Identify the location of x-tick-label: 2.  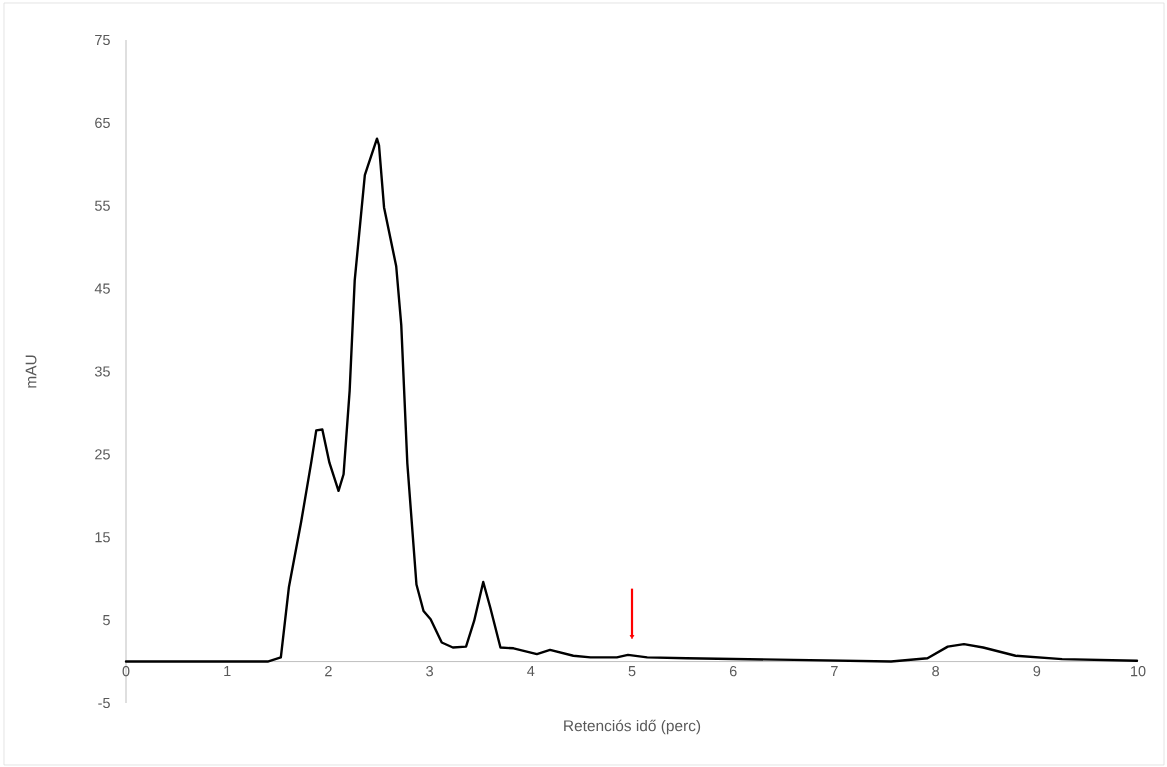
(328, 671).